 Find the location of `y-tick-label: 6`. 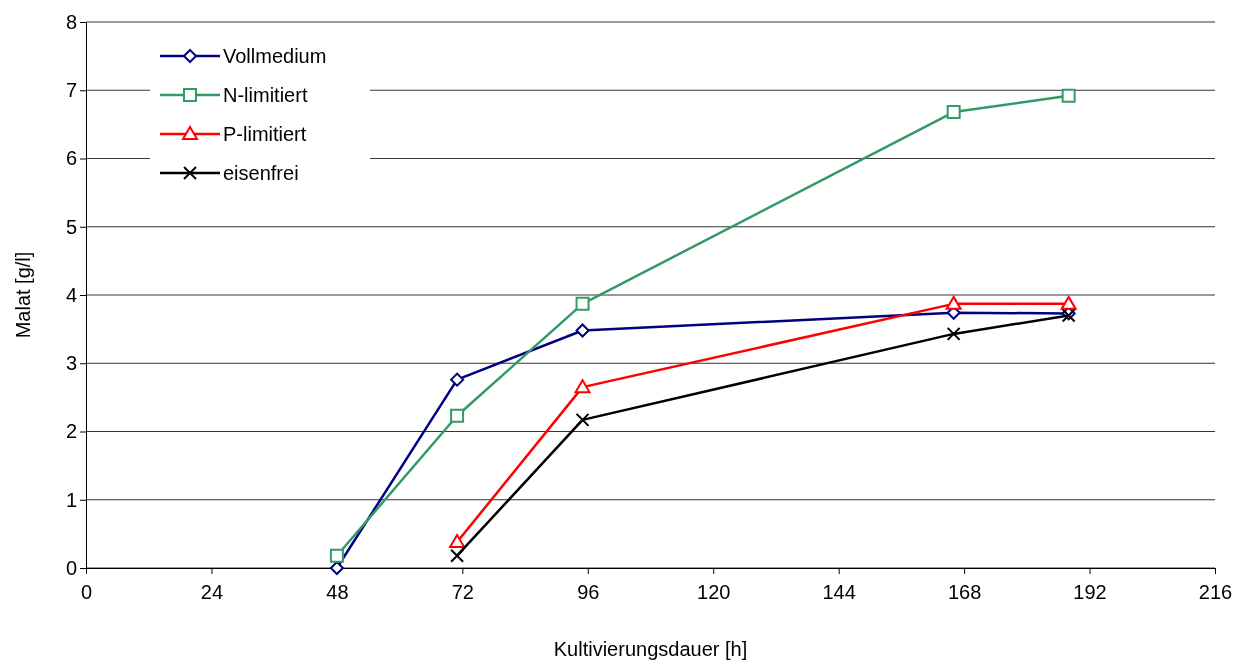

y-tick-label: 6 is located at coordinates (71, 158).